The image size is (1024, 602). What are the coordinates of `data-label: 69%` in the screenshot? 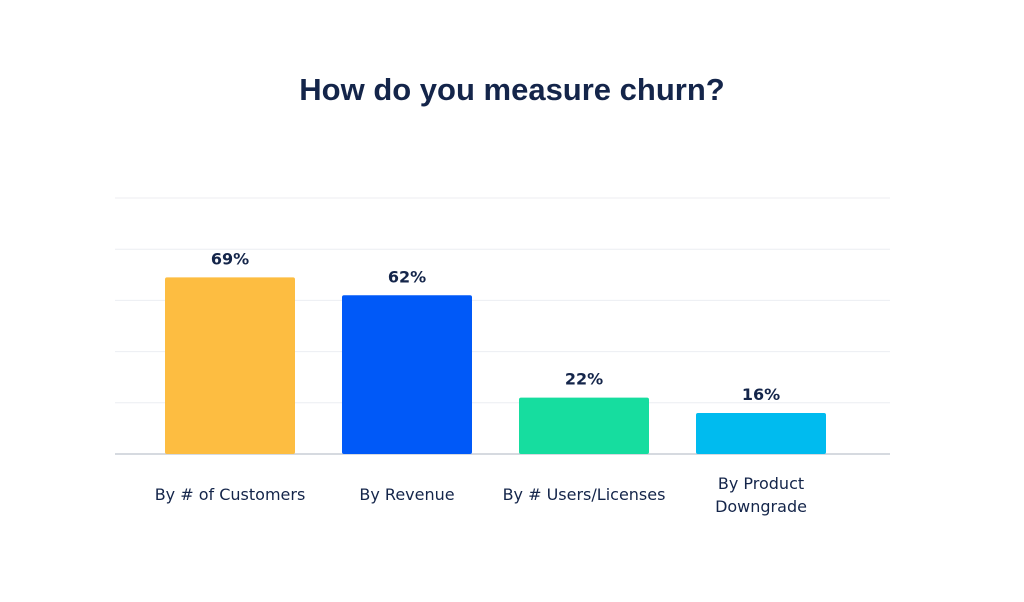 It's located at (230, 258).